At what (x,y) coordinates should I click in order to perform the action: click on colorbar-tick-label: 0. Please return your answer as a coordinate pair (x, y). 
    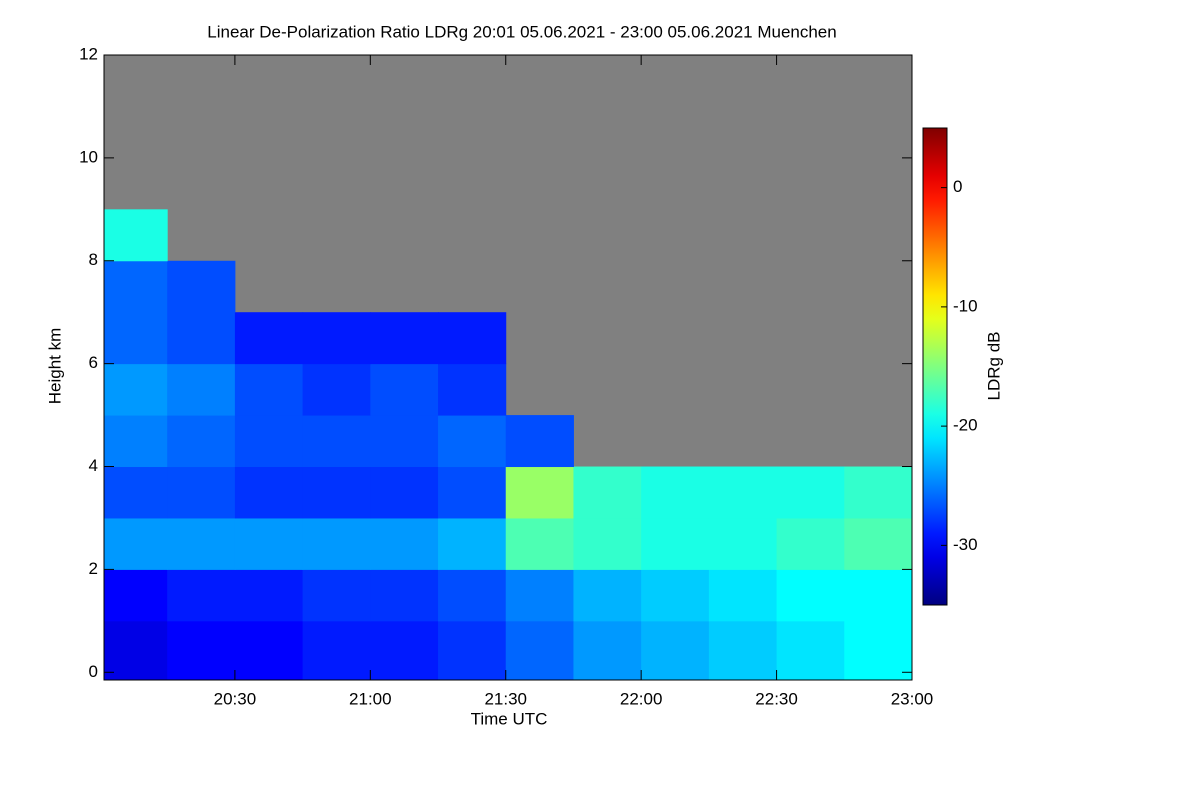
    Looking at the image, I should click on (957, 186).